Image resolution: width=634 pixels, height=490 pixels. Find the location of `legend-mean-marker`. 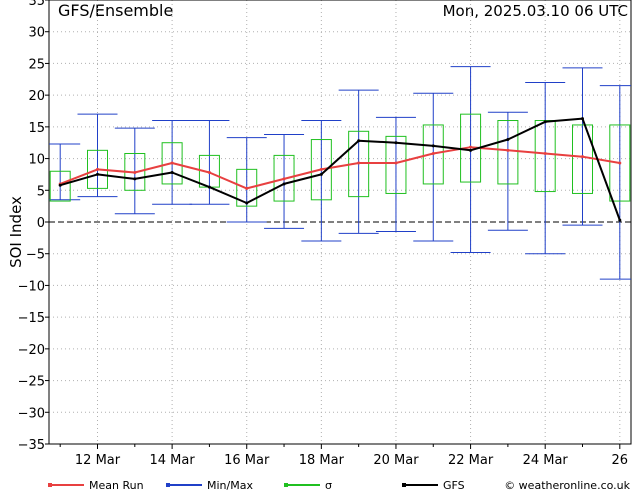

legend-mean-marker is located at coordinates (50, 485).